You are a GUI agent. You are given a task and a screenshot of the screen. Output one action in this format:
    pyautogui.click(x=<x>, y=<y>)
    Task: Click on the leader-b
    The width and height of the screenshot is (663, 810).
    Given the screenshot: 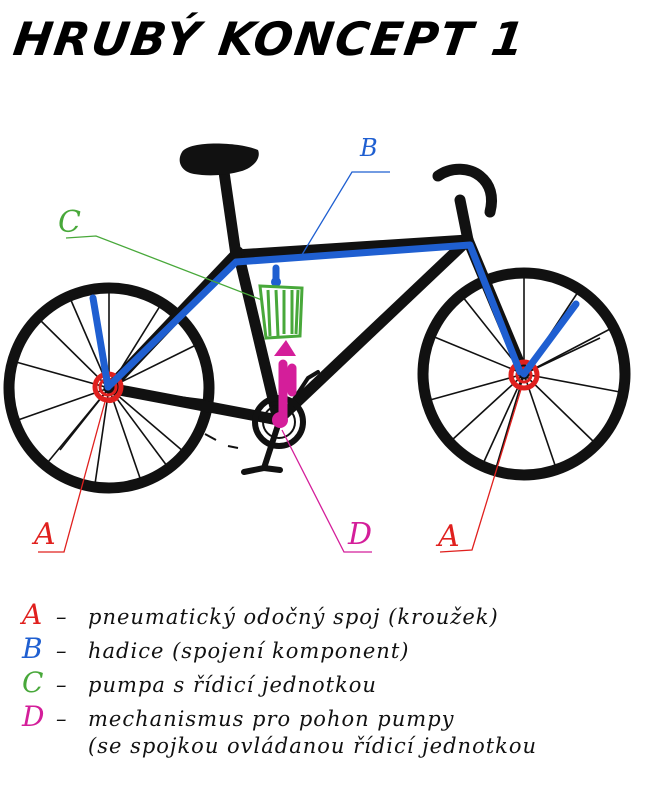 What is the action you would take?
    pyautogui.click(x=344, y=215)
    